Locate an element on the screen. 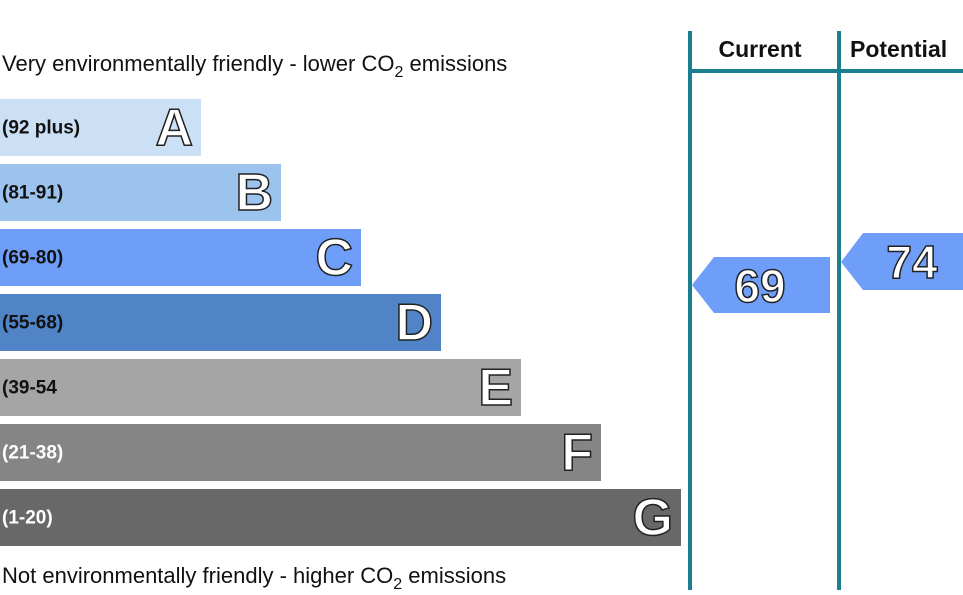 This screenshot has height=595, width=963. top-note-text: emissions is located at coordinates (455, 63).